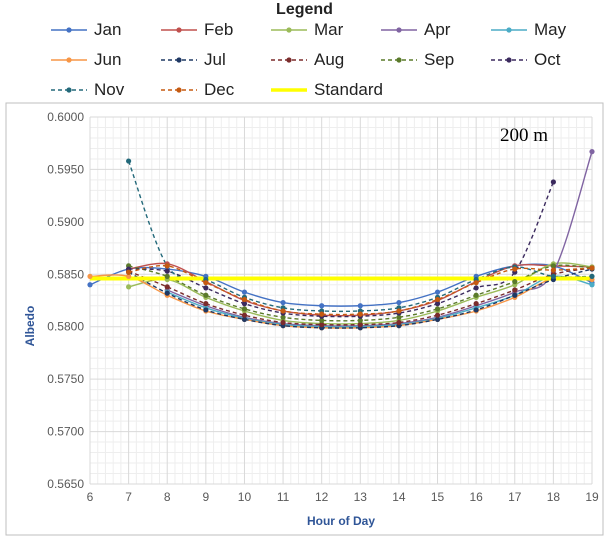  I want to click on legend-label-jan: Jan, so click(108, 29).